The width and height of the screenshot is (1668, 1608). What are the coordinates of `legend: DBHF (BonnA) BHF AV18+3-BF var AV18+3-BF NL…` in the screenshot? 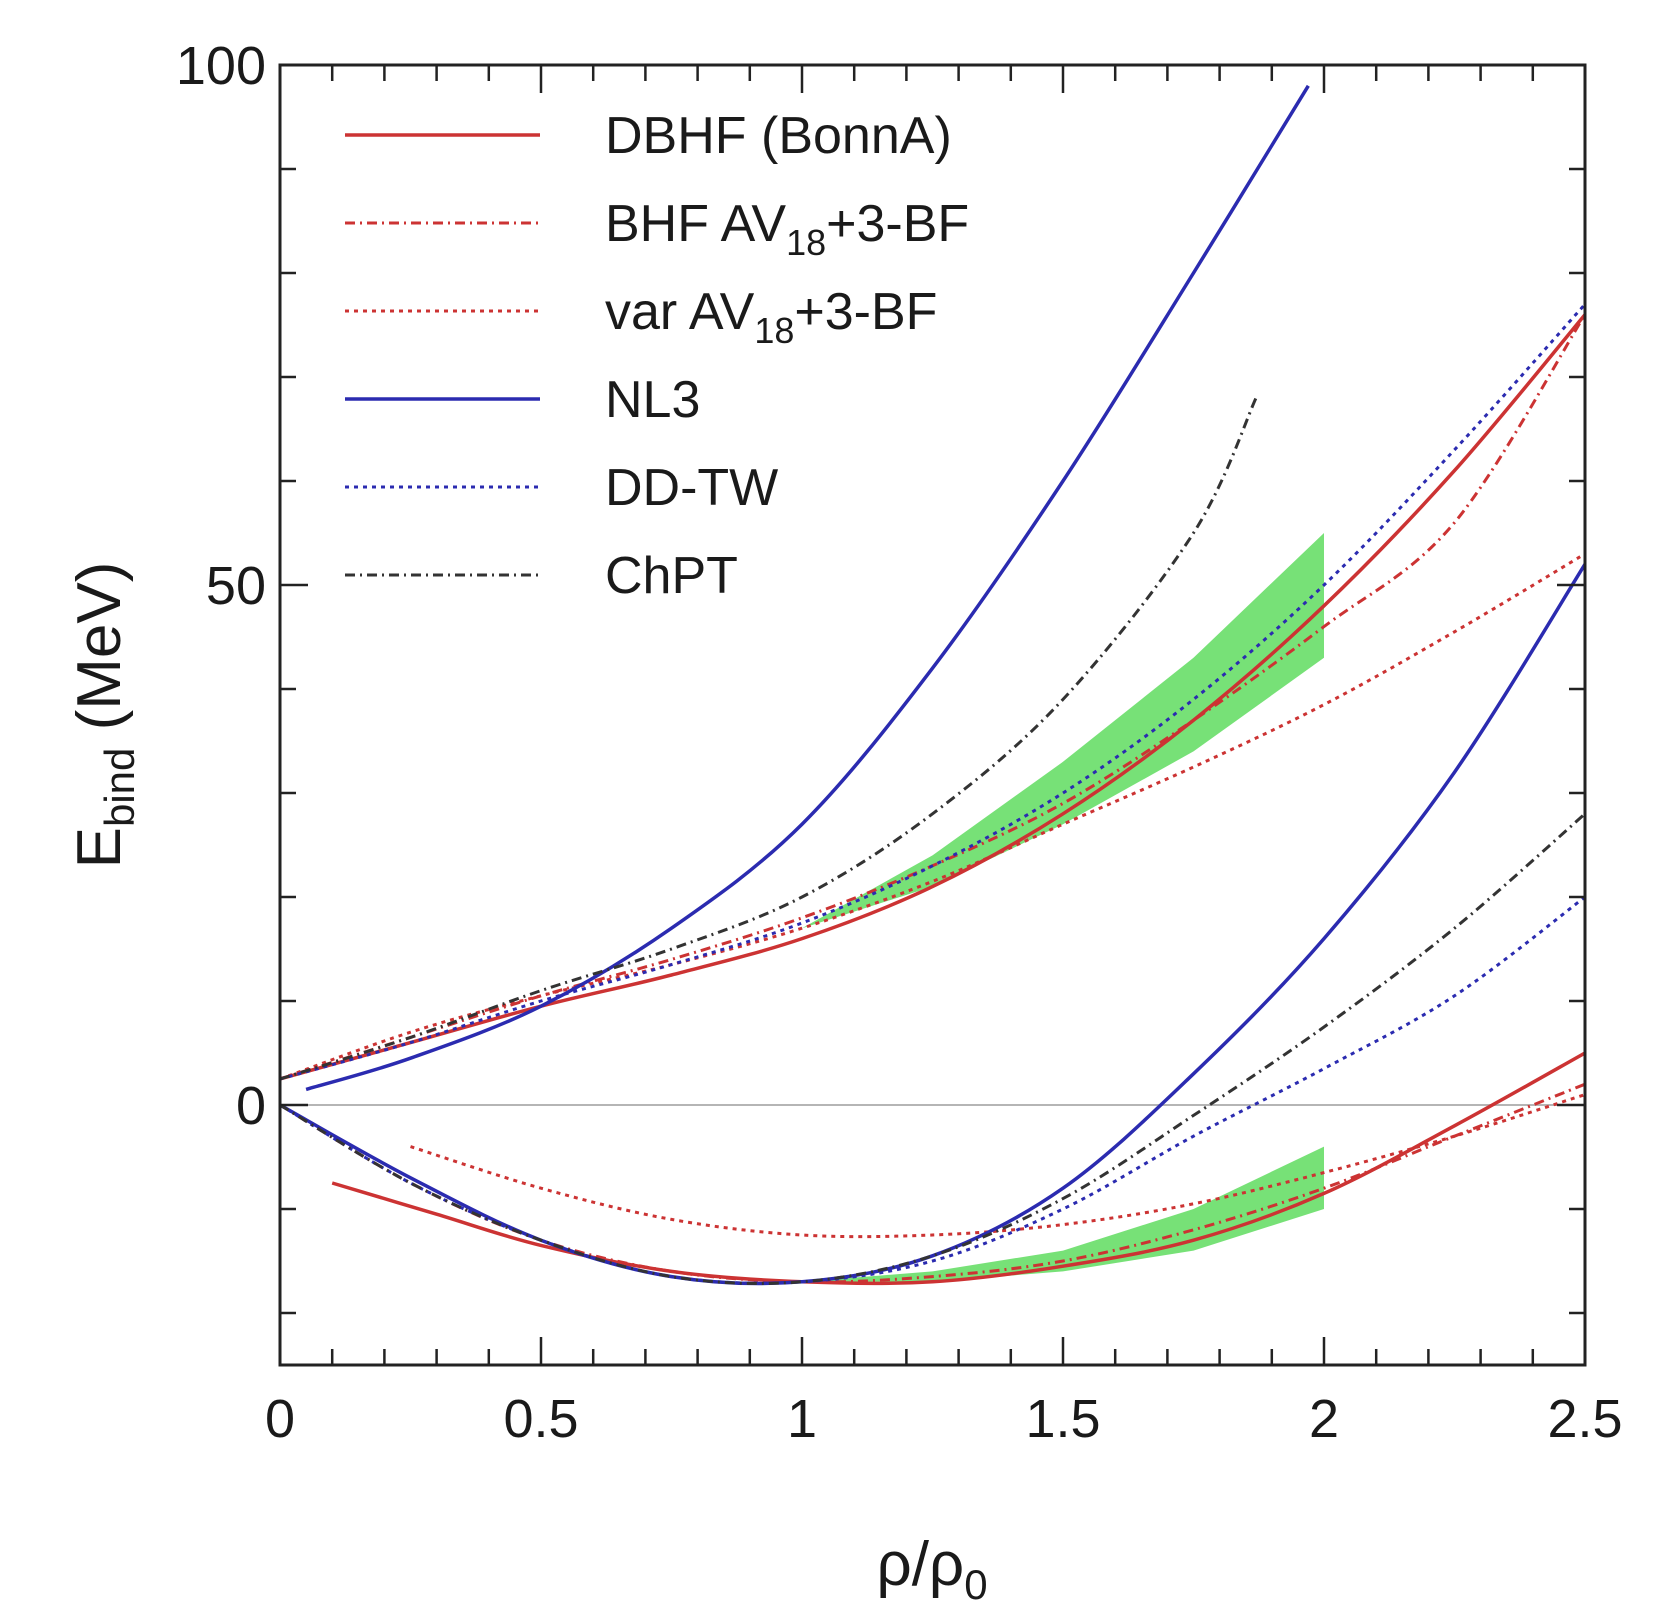 It's located at (657, 356).